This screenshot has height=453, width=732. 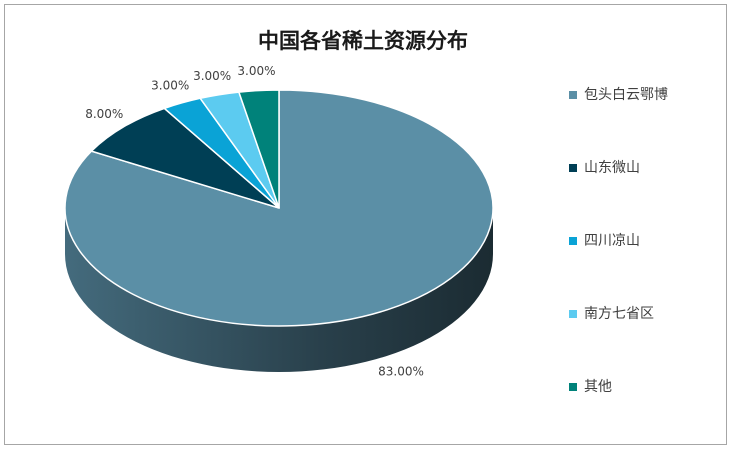 I want to click on chart-title: 中国各省稀土资源分布, so click(x=363, y=41).